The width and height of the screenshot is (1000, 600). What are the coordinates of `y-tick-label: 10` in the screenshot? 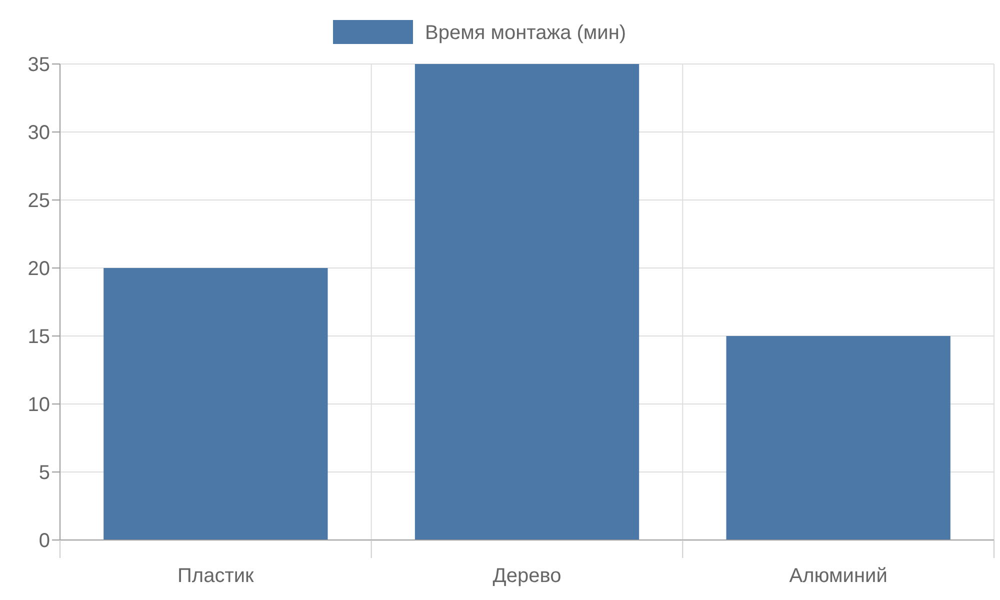 It's located at (39, 405).